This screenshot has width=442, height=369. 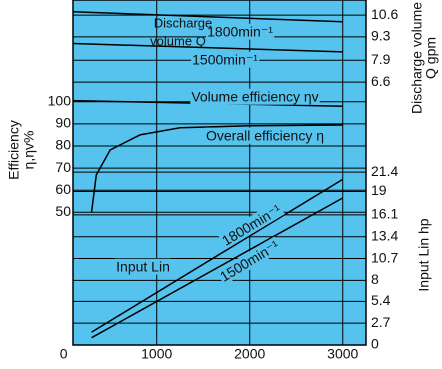 What do you see at coordinates (384, 171) in the screenshot?
I see `y2-tick-label: 21.4` at bounding box center [384, 171].